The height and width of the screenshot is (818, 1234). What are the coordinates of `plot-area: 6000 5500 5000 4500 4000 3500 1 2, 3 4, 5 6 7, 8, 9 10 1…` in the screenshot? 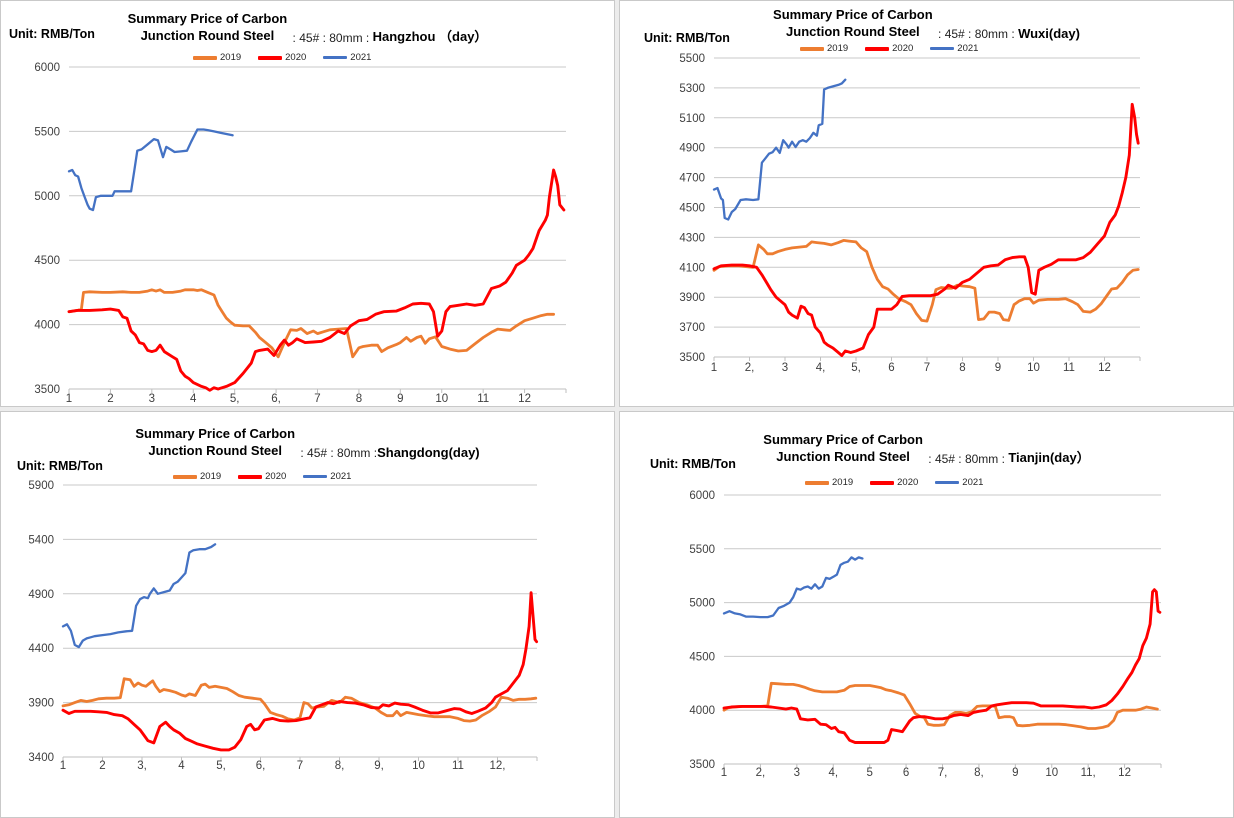 It's located at (925, 634).